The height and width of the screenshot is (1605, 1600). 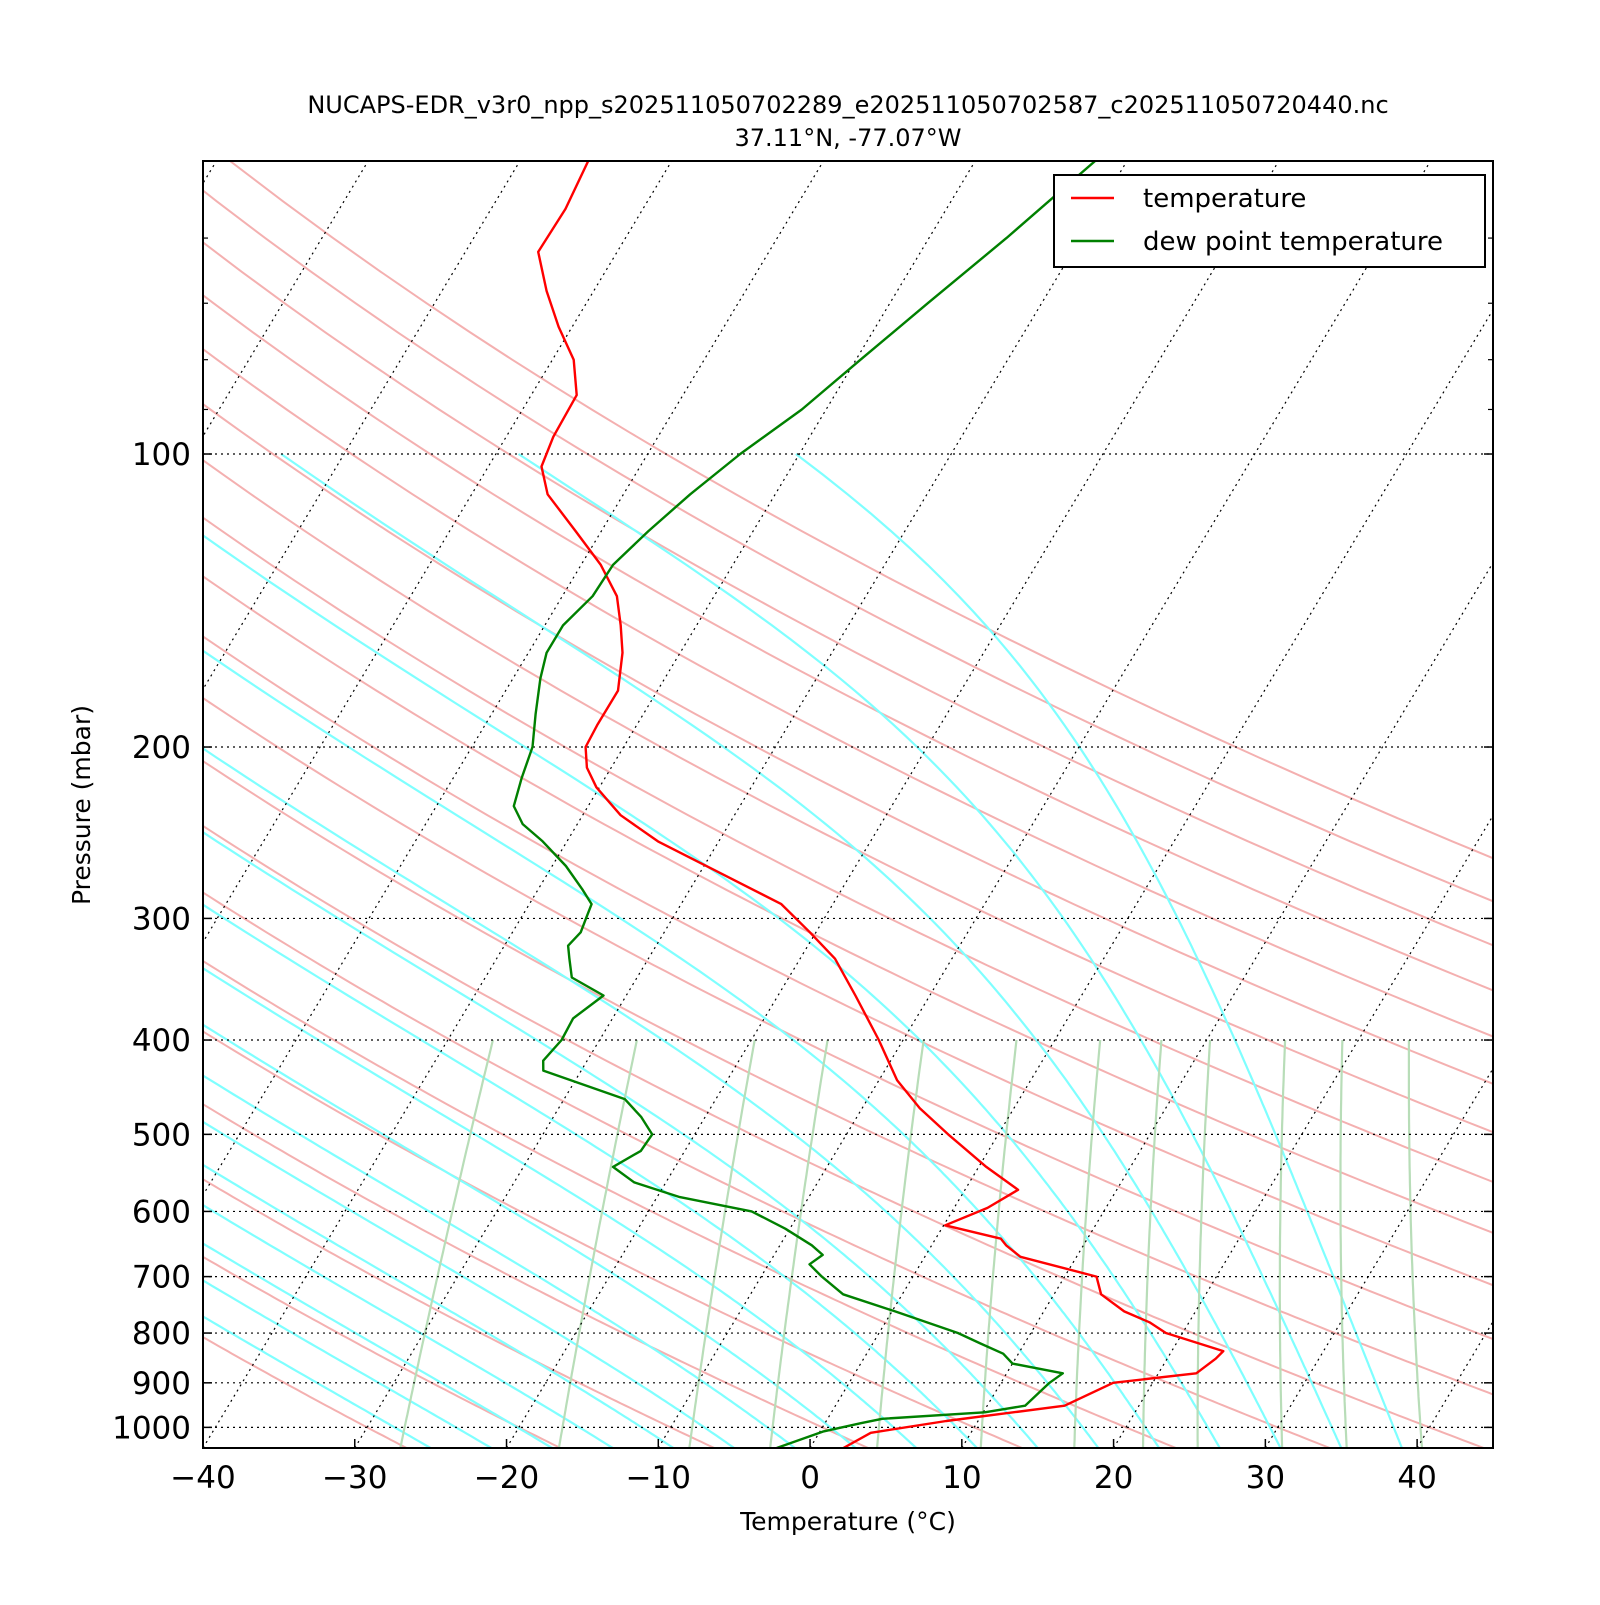 What do you see at coordinates (161, 1334) in the screenshot?
I see `y-tick-label: 800` at bounding box center [161, 1334].